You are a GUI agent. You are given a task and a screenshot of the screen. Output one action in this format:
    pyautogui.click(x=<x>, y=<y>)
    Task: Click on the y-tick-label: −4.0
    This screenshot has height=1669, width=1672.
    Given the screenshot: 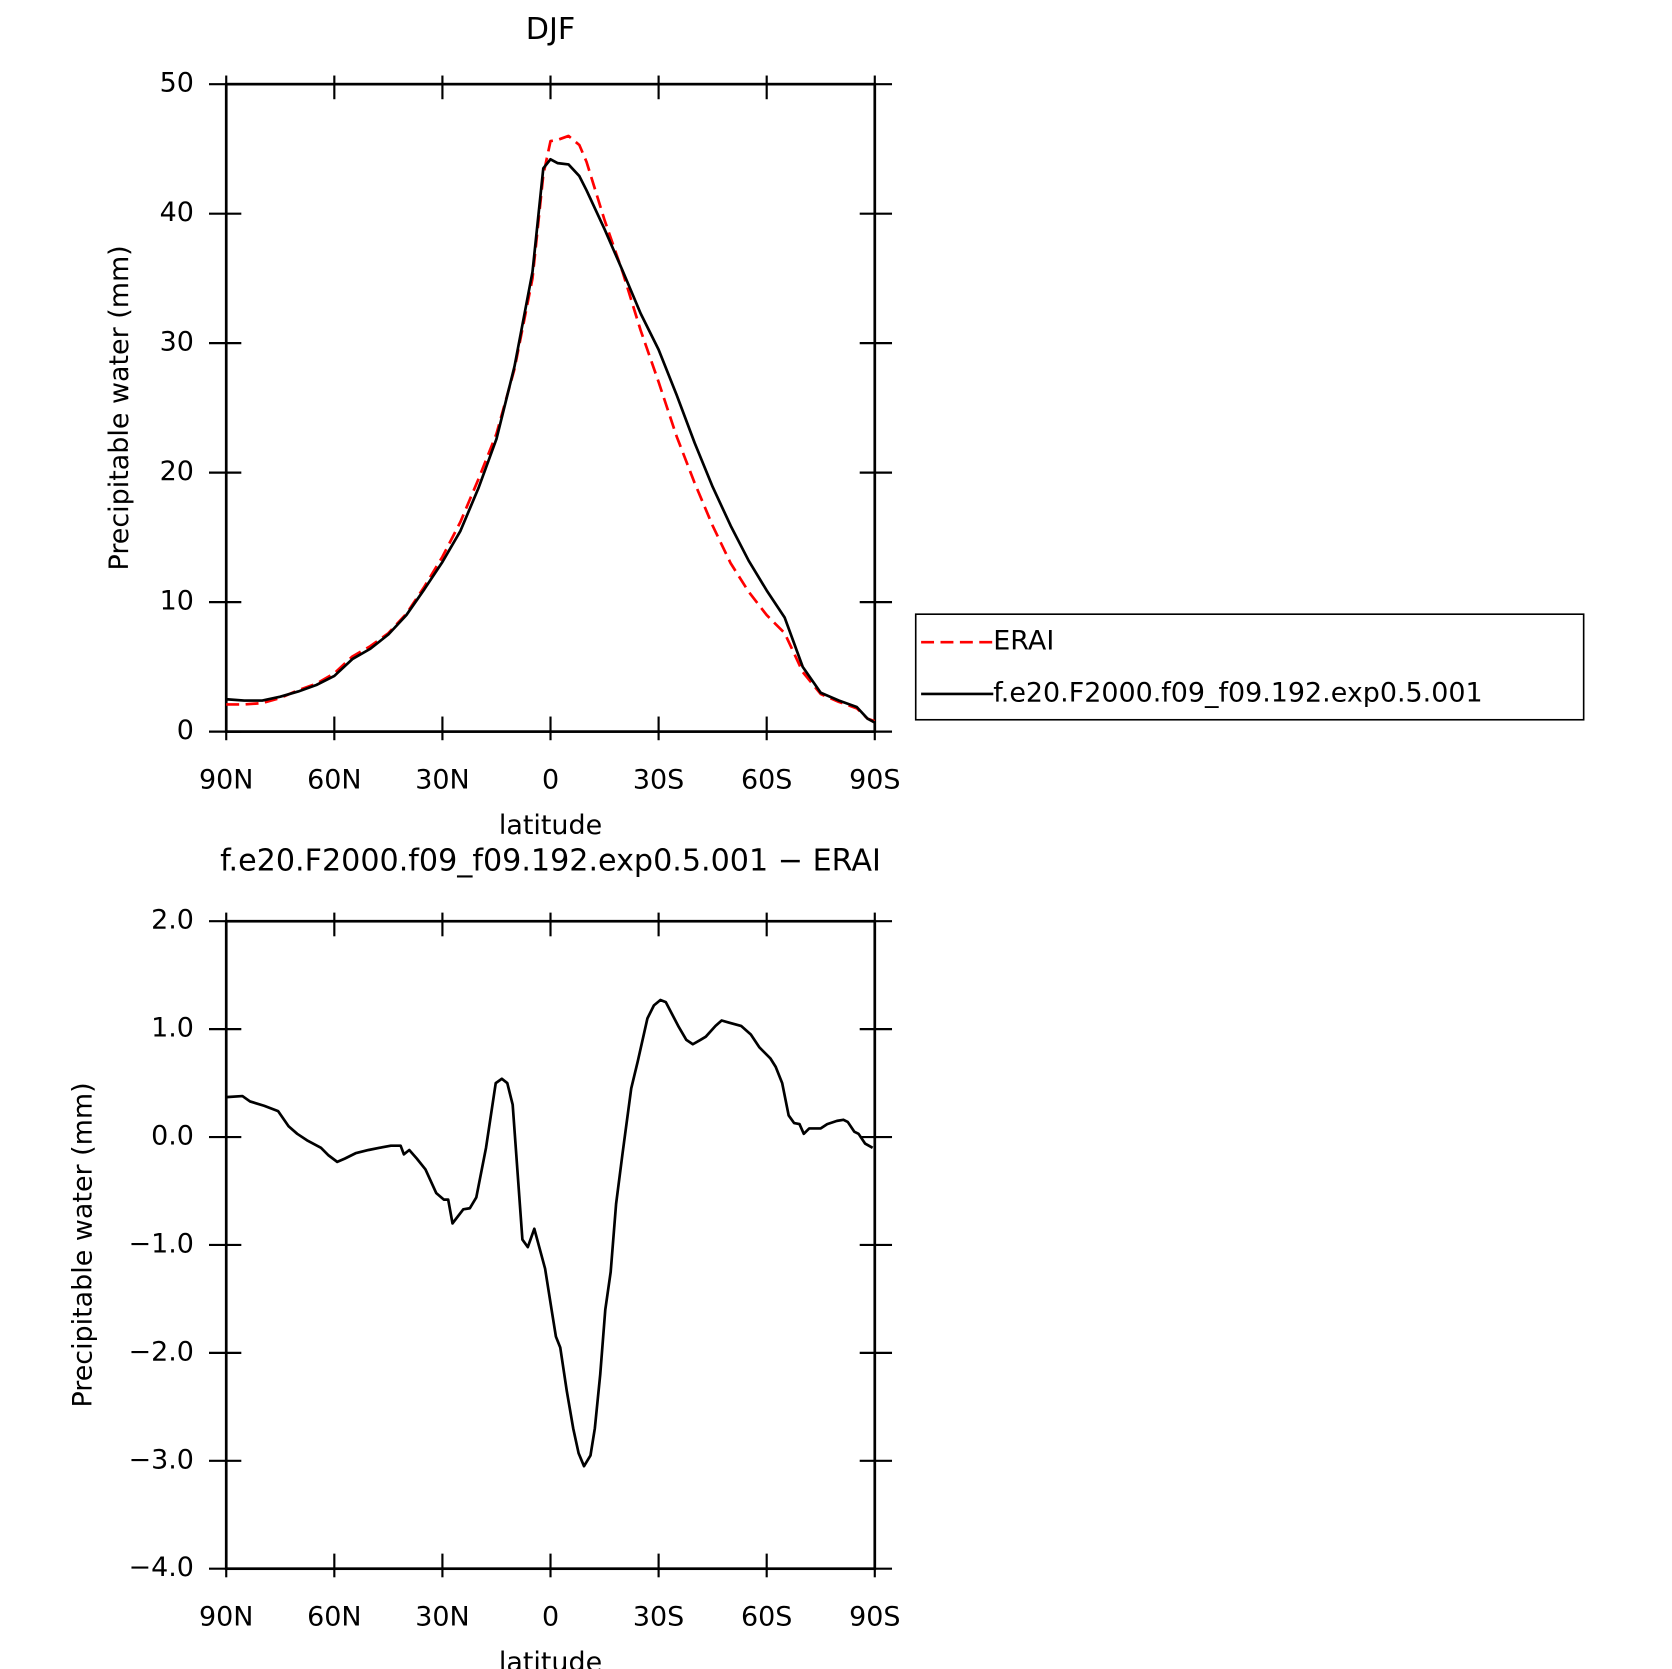 What is the action you would take?
    pyautogui.click(x=161, y=1567)
    